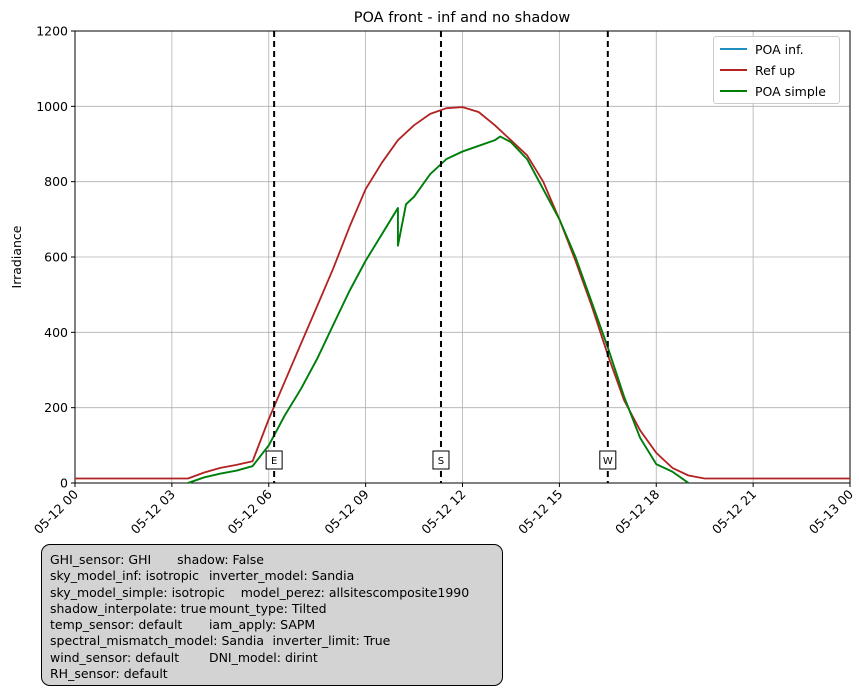 This screenshot has width=859, height=691. I want to click on x-tick-label: 05-13 00, so click(831, 511).